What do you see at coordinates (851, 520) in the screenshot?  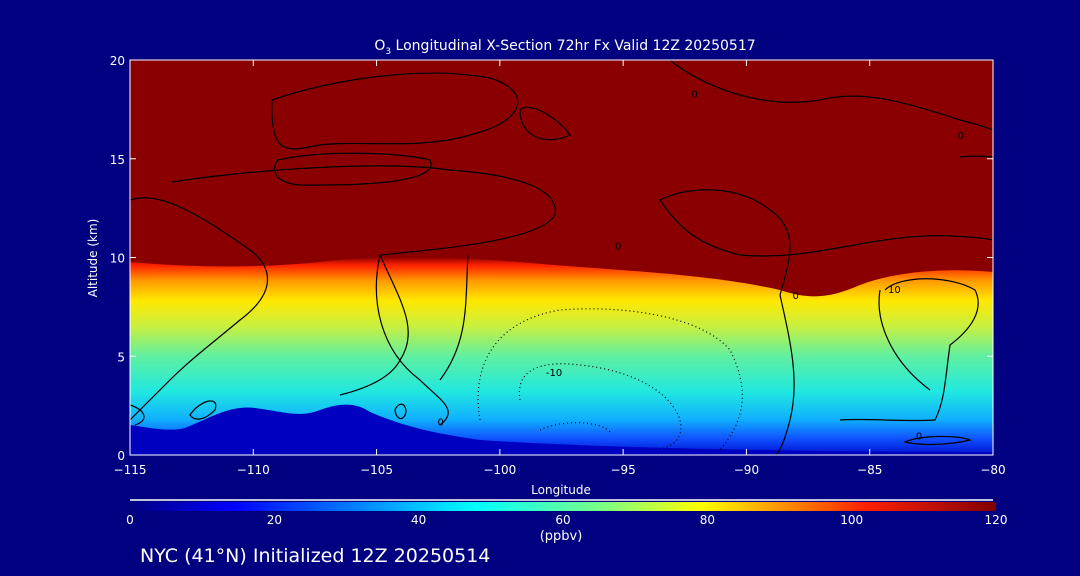 I see `colorbar-tick-label: 100` at bounding box center [851, 520].